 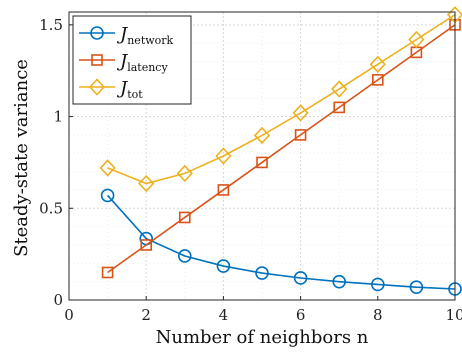 I want to click on legend-entry: Jnetwork, so click(x=126, y=35).